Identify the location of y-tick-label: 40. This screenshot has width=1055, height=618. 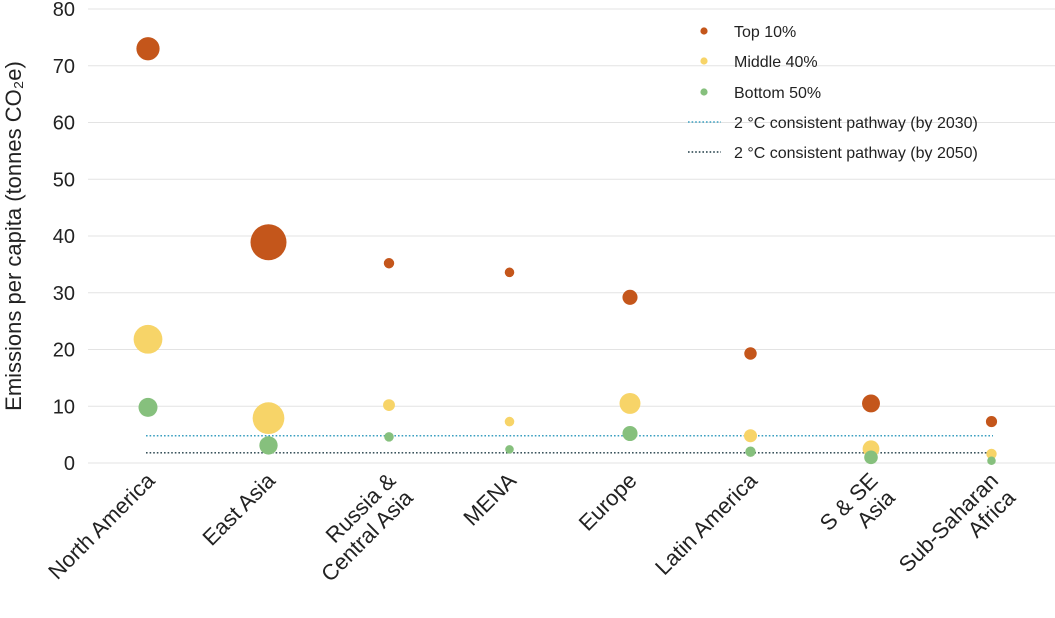
(64, 237).